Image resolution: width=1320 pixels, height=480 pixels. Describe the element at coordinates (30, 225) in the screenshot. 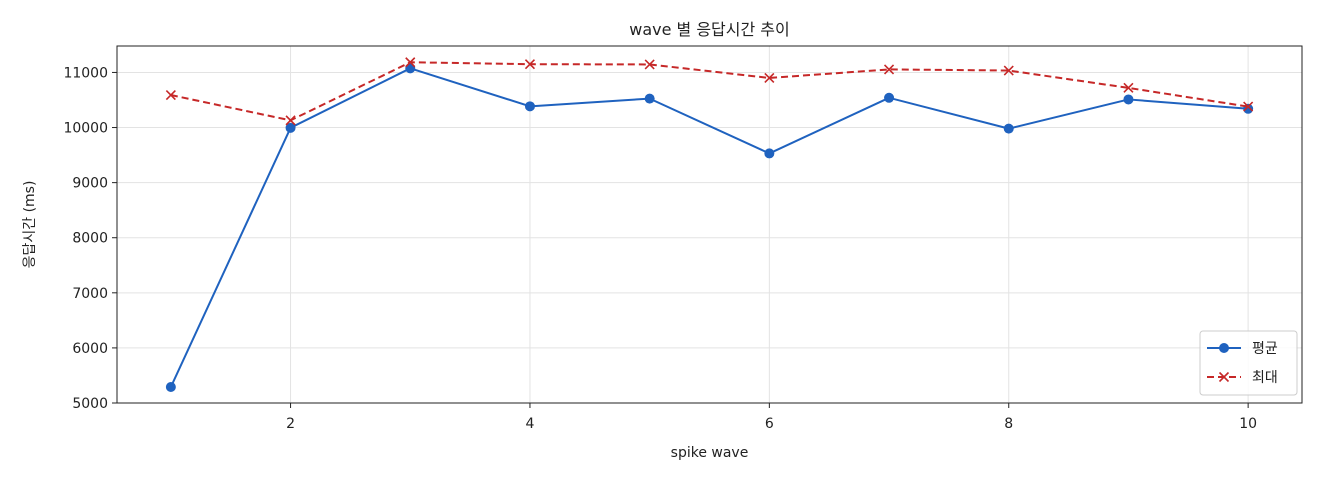

I see `y-axis-title: 응답시간 (ms)` at that location.